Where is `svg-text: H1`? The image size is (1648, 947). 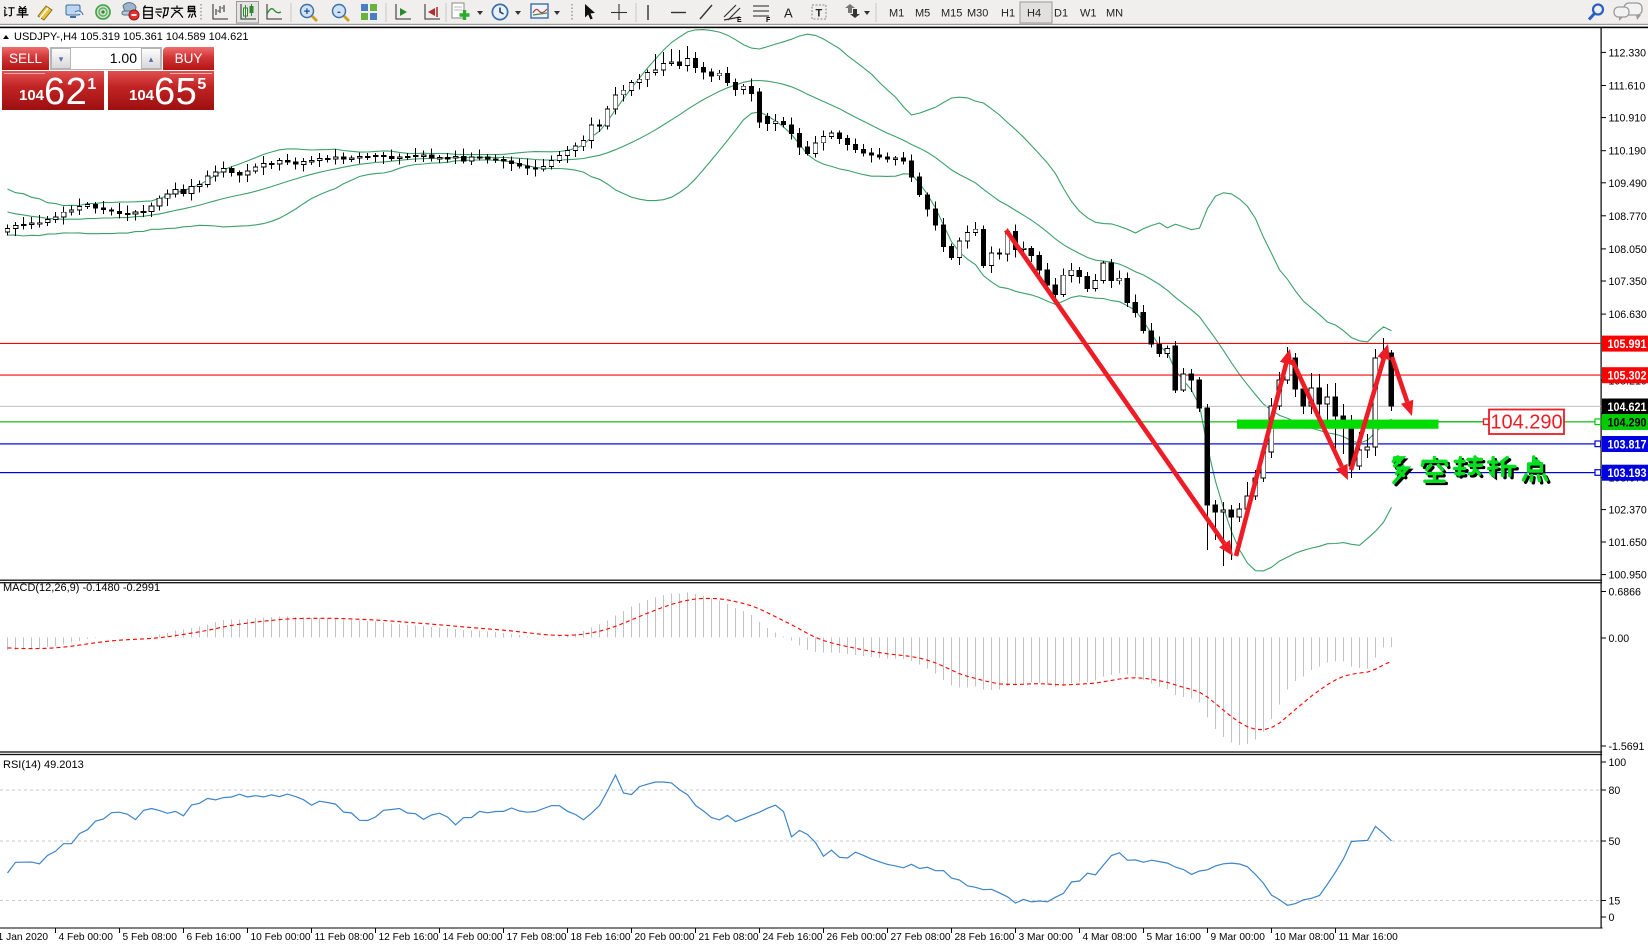 svg-text: H1 is located at coordinates (1008, 14).